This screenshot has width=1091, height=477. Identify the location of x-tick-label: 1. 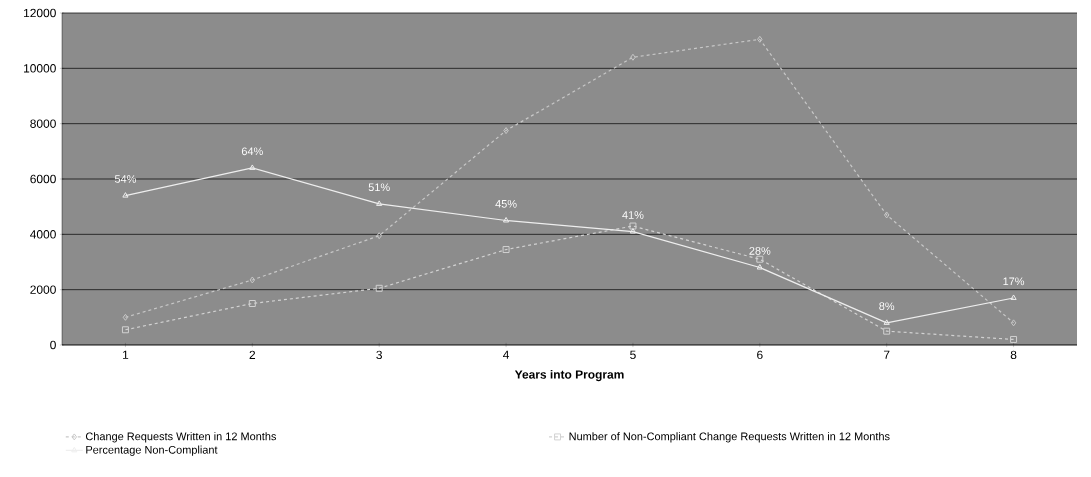
(126, 354).